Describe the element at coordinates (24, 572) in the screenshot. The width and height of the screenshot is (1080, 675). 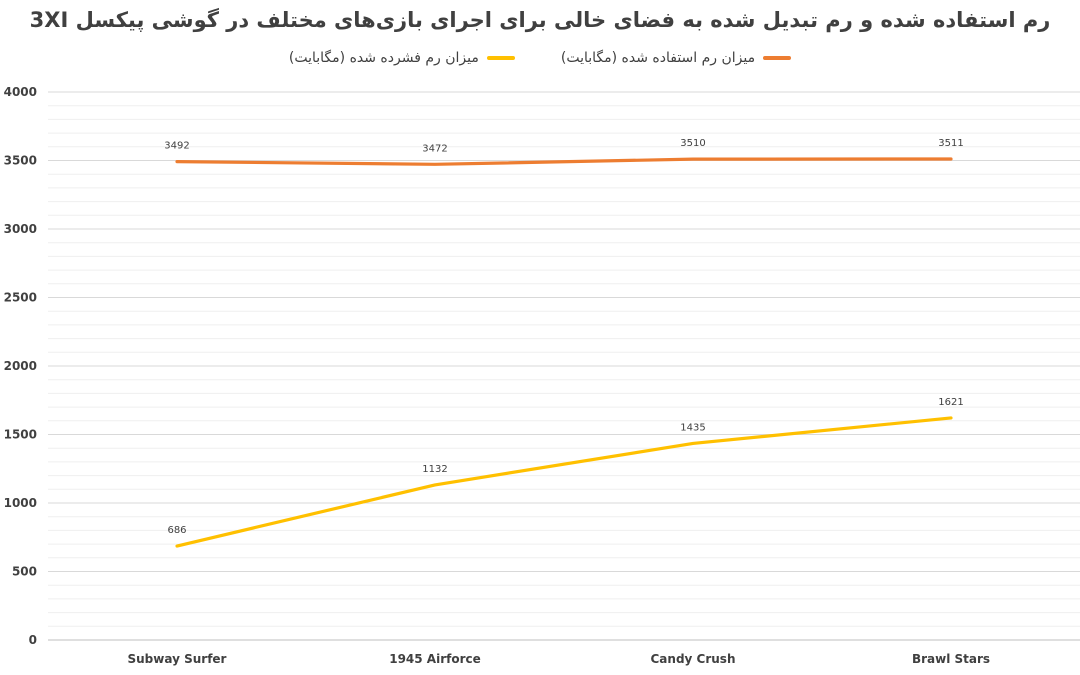
I see `y-tick-label: 500` at that location.